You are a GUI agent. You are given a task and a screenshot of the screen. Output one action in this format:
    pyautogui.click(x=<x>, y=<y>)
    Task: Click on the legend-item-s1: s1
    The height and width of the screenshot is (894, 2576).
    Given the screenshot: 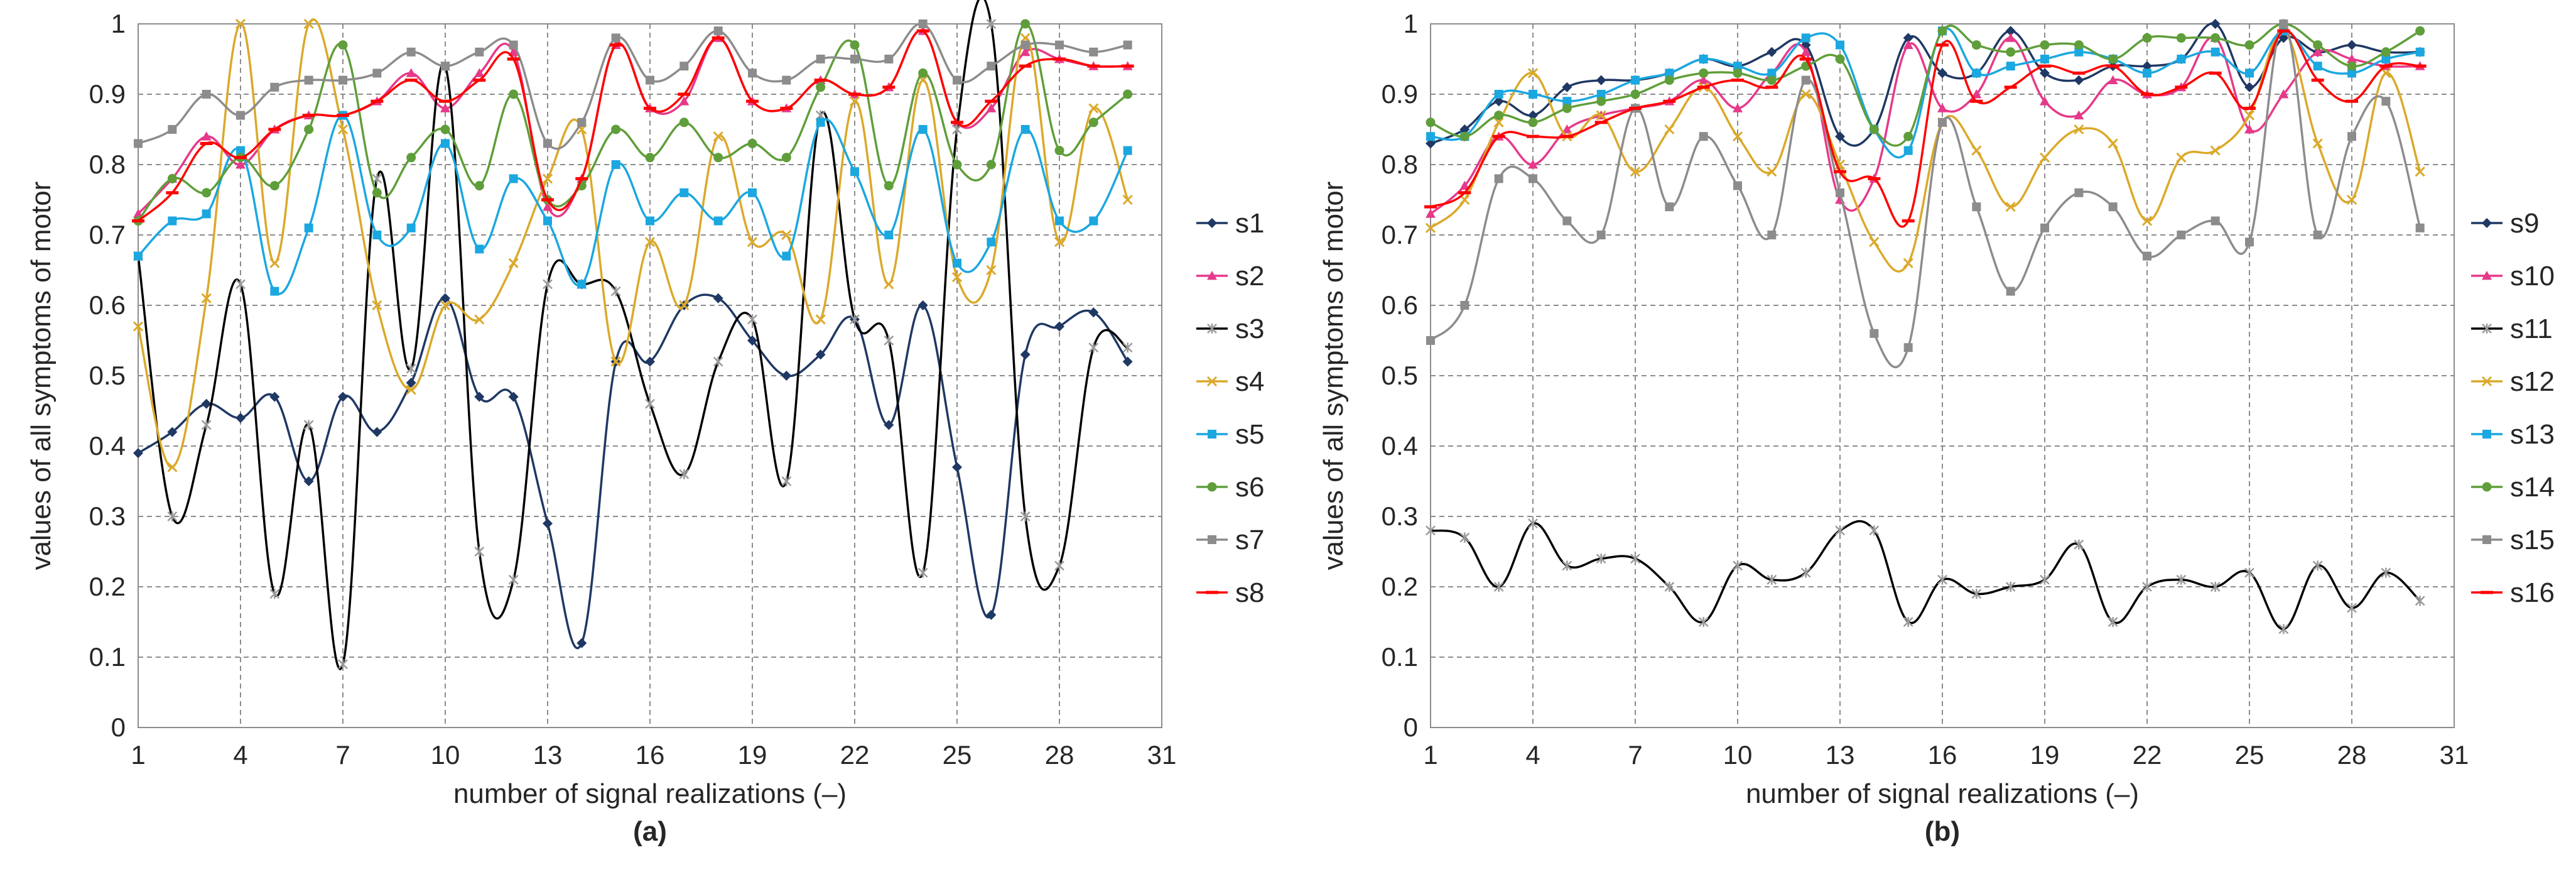 What is the action you would take?
    pyautogui.click(x=1230, y=223)
    